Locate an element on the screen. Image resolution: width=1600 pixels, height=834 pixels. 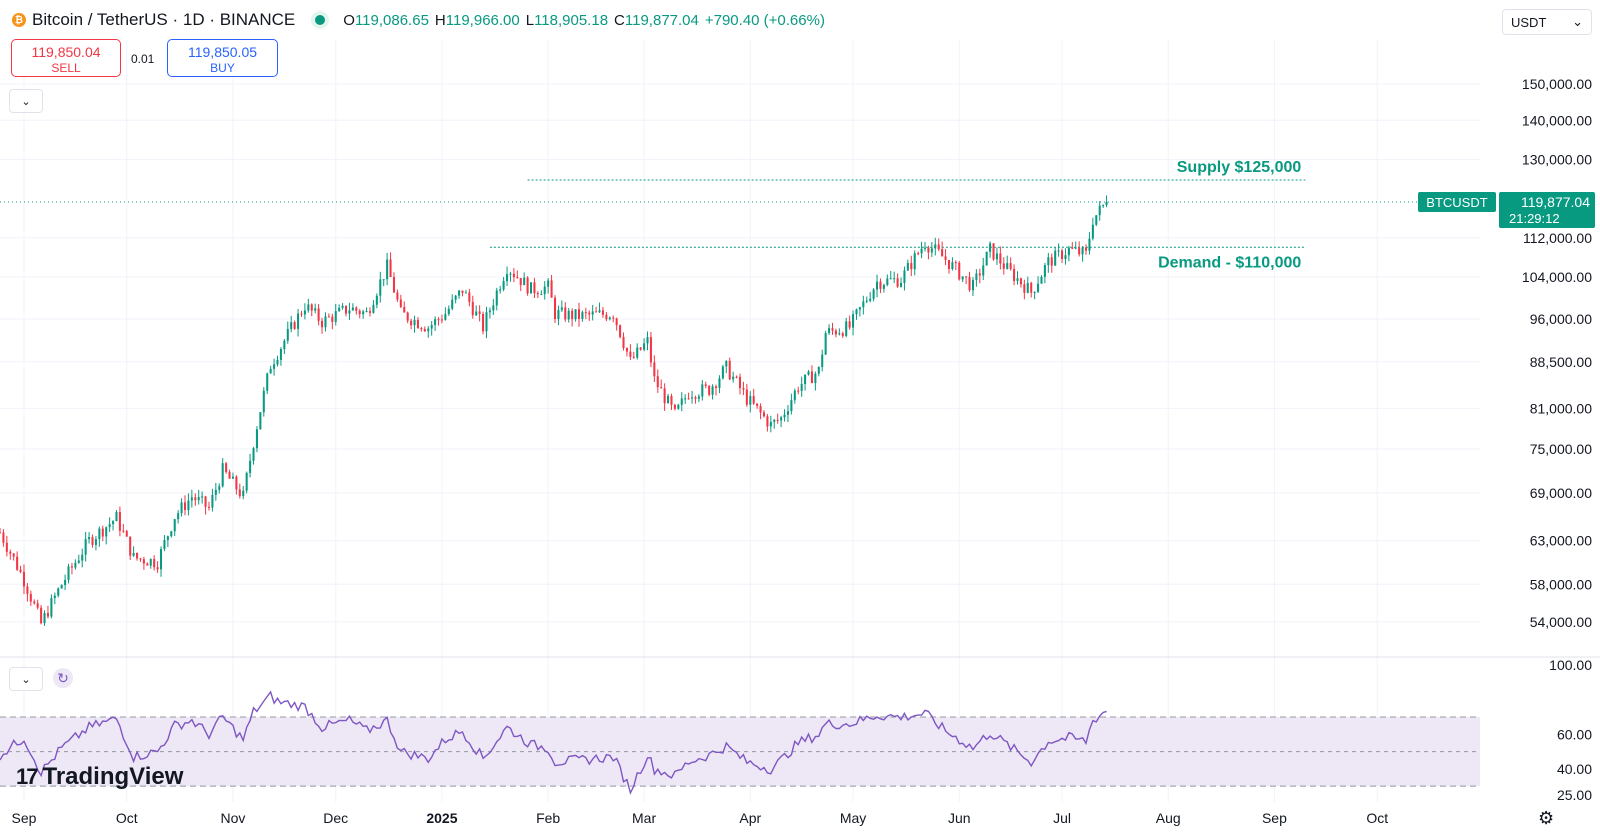
refresh-icon: ↻ is located at coordinates (63, 678).